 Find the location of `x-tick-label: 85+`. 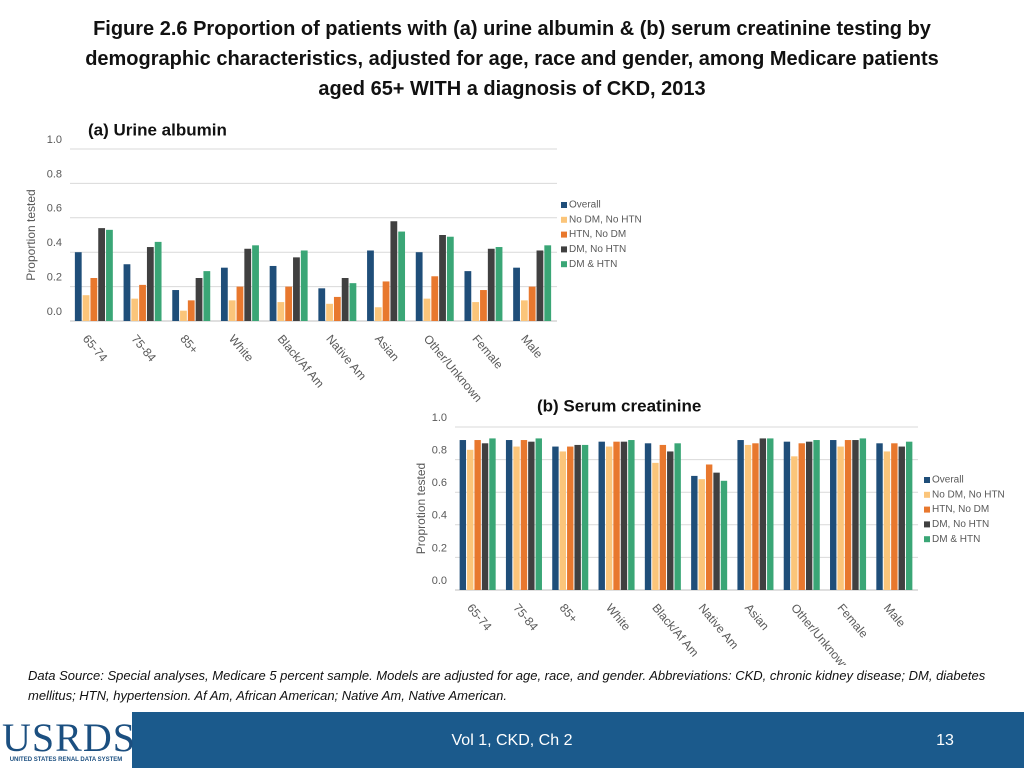

x-tick-label: 85+ is located at coordinates (189, 344).